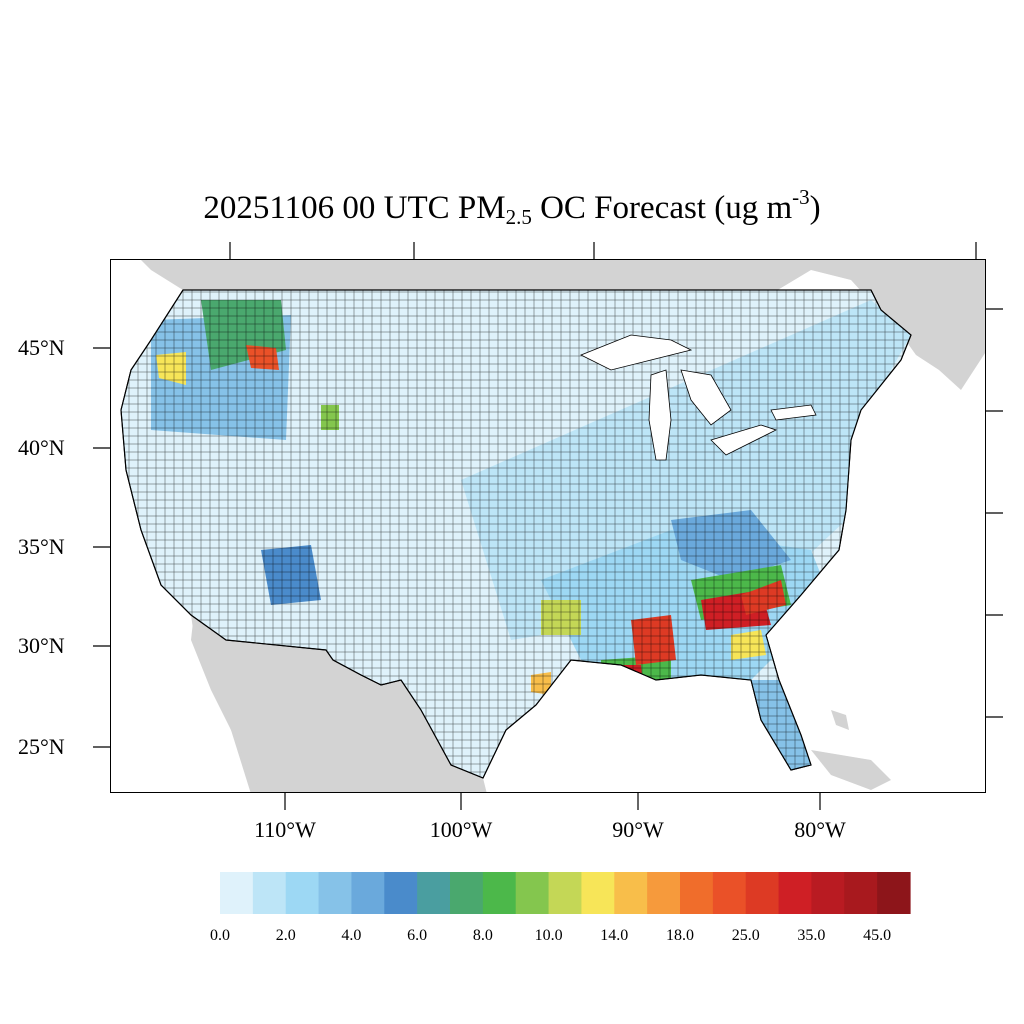 The height and width of the screenshot is (1024, 1024). I want to click on mexico-land, so click(339, 703).